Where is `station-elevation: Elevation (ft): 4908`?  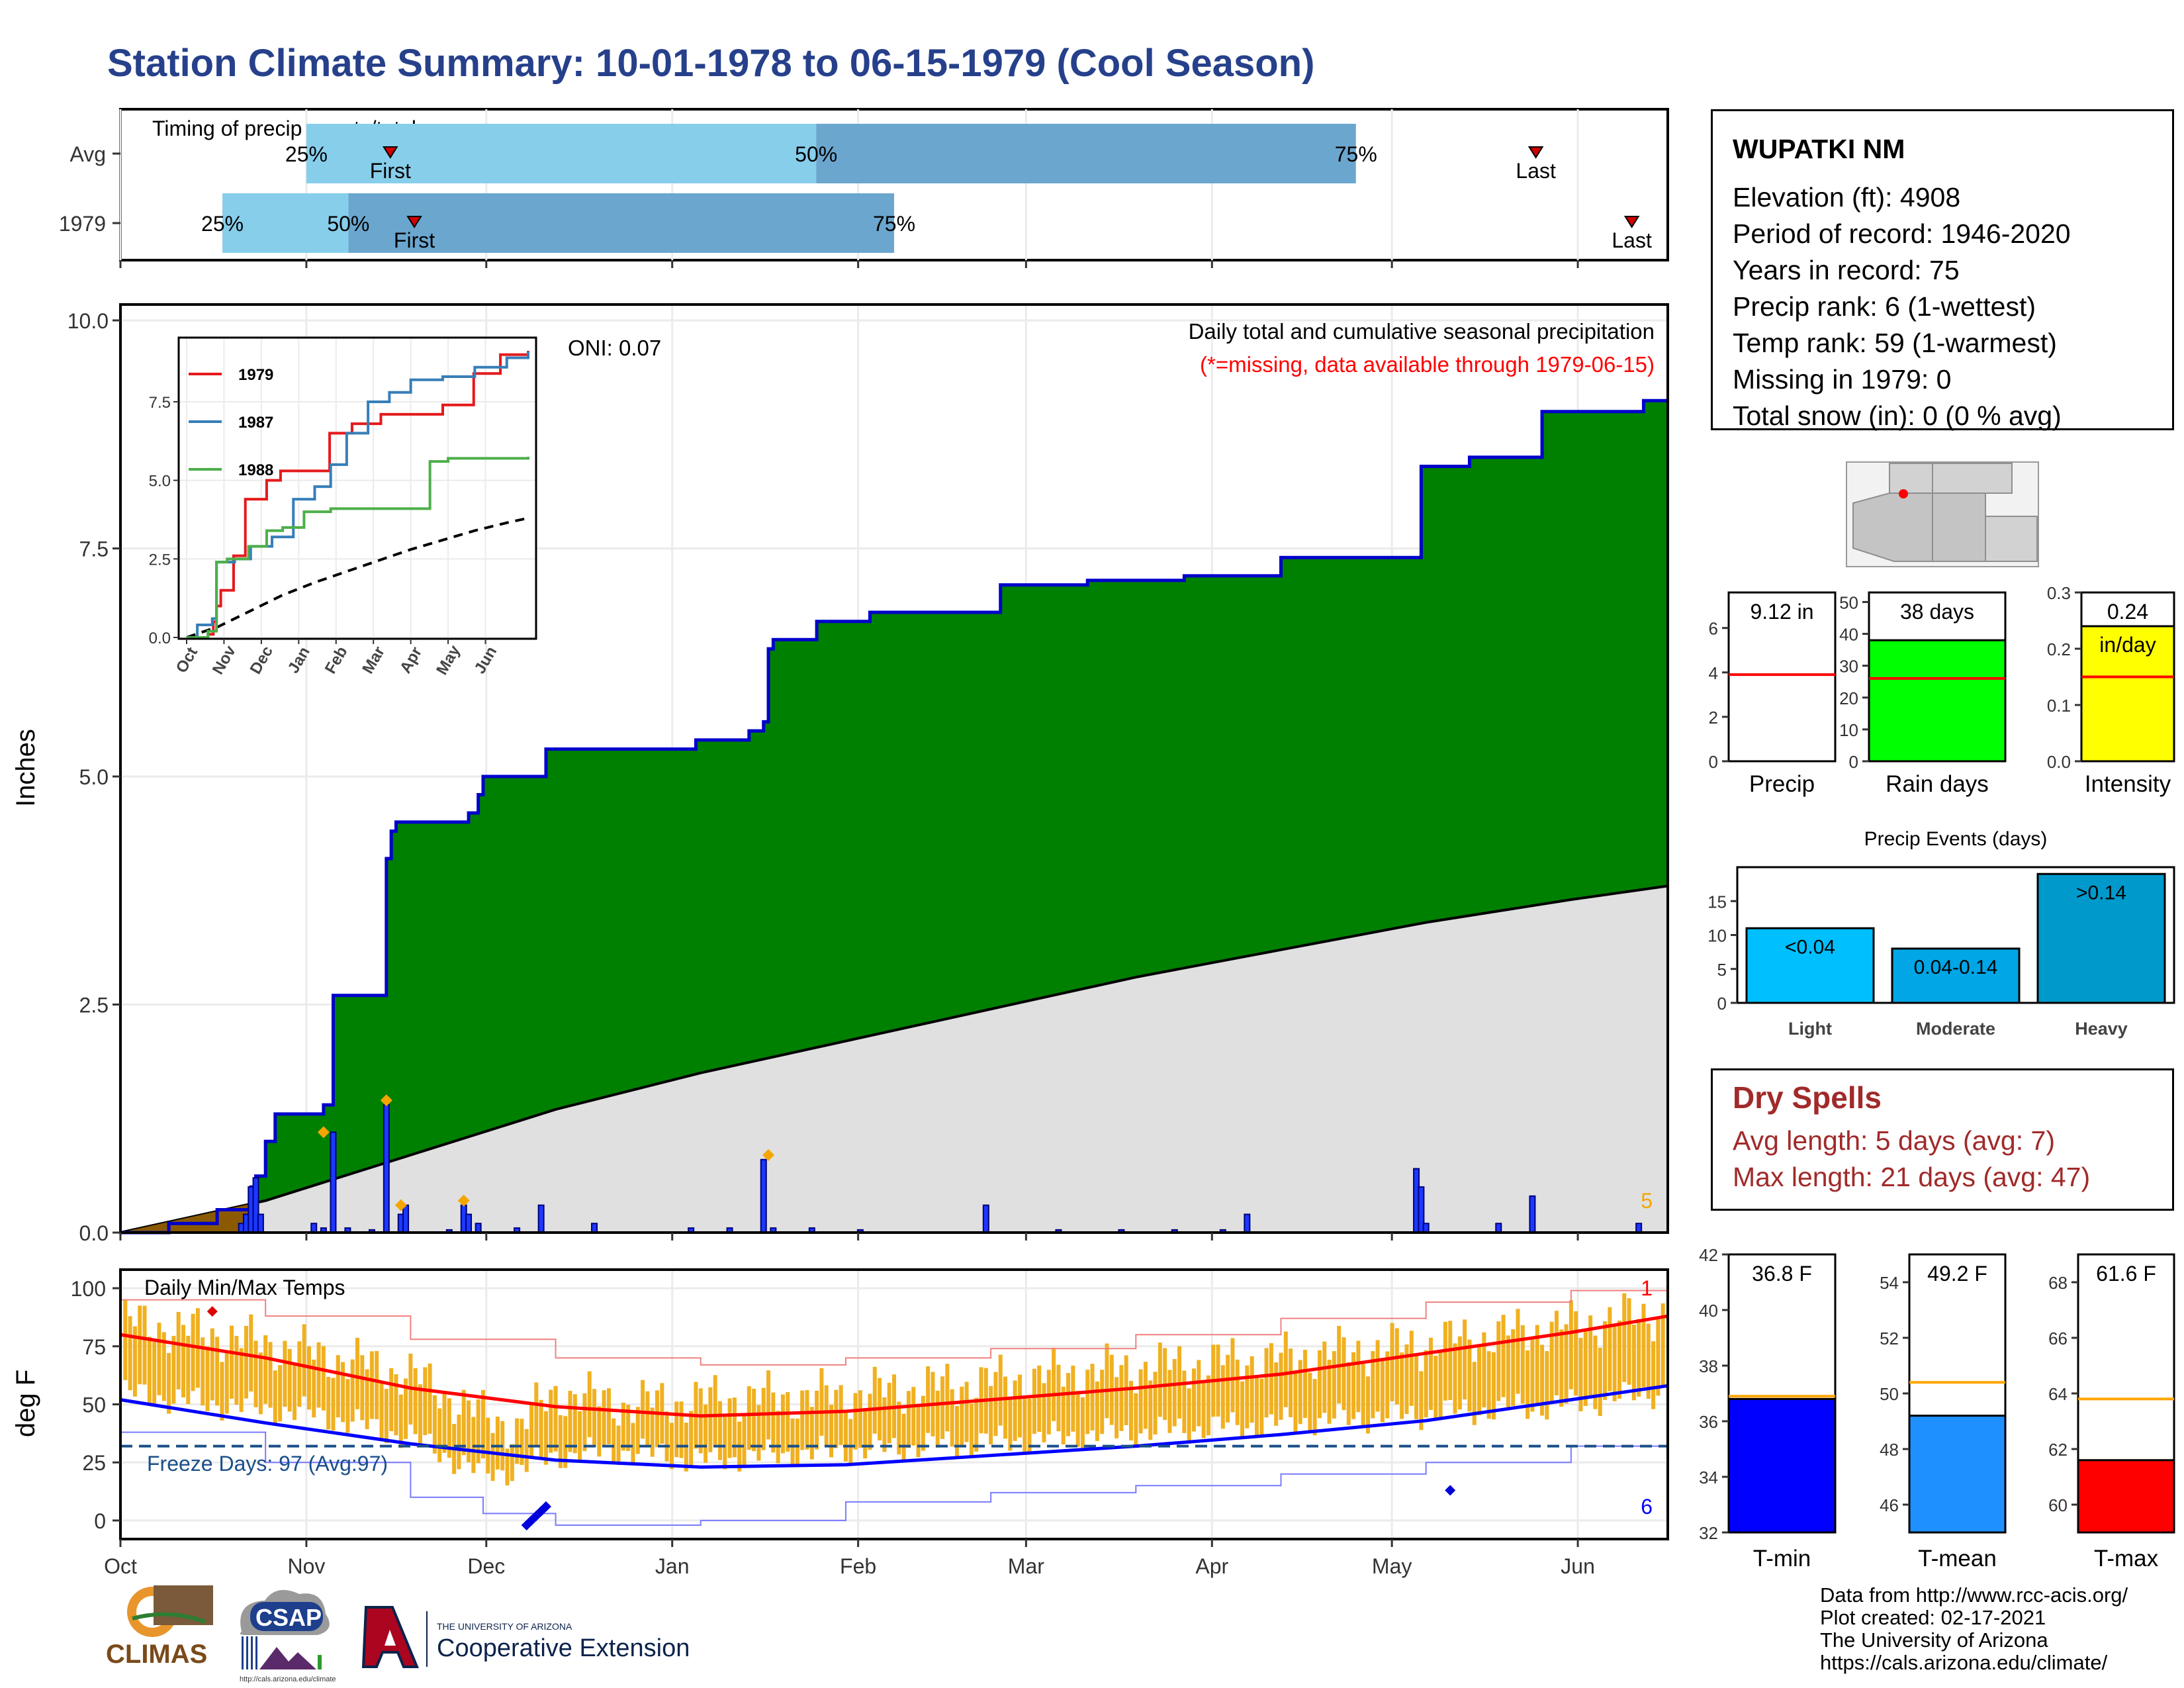 station-elevation: Elevation (ft): 4908 is located at coordinates (1847, 197).